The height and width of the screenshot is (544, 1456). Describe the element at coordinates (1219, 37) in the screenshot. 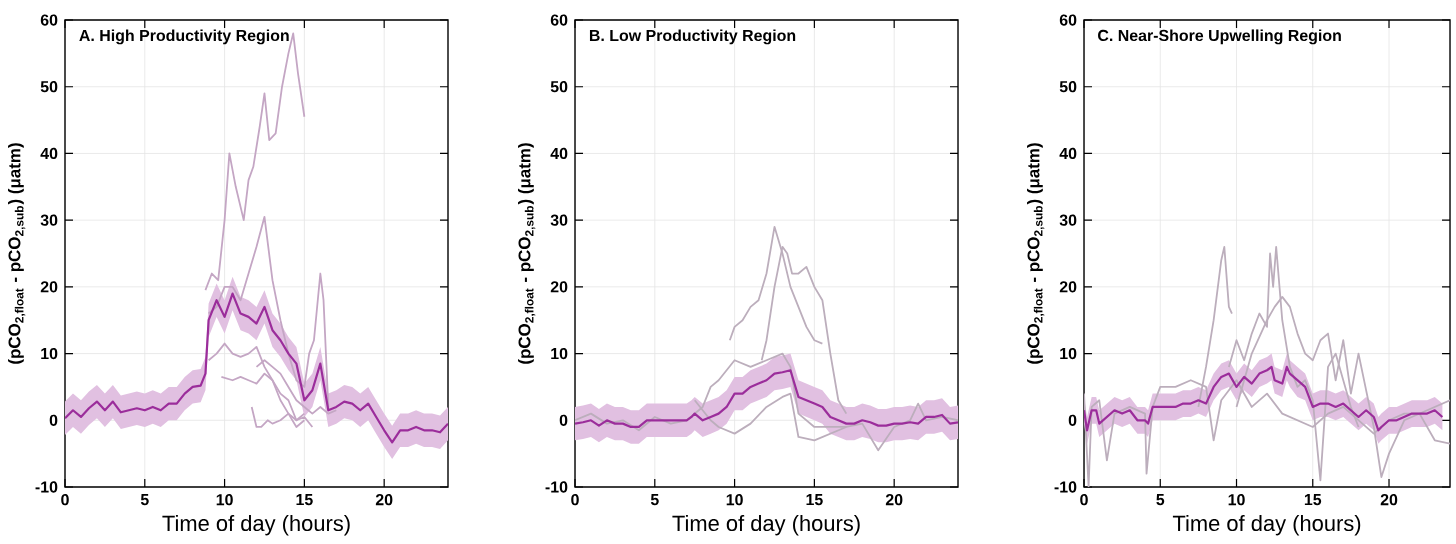

I see `text: C. Near-Shore Upwelling Region` at that location.